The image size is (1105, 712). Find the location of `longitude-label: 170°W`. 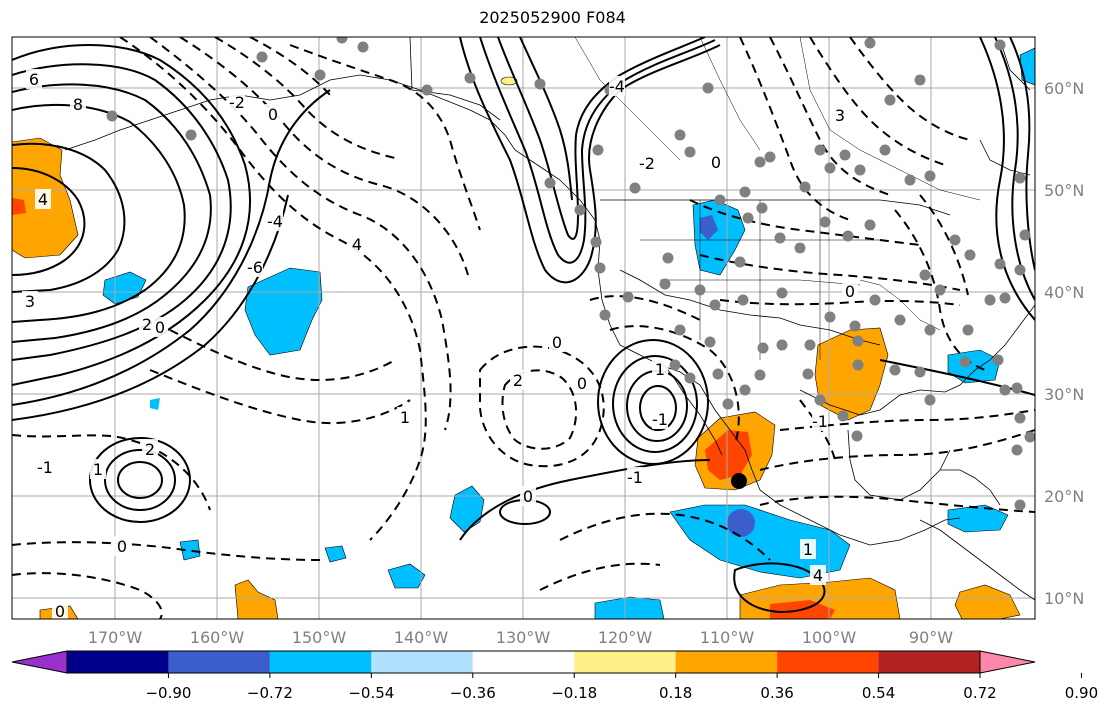

longitude-label: 170°W is located at coordinates (115, 637).